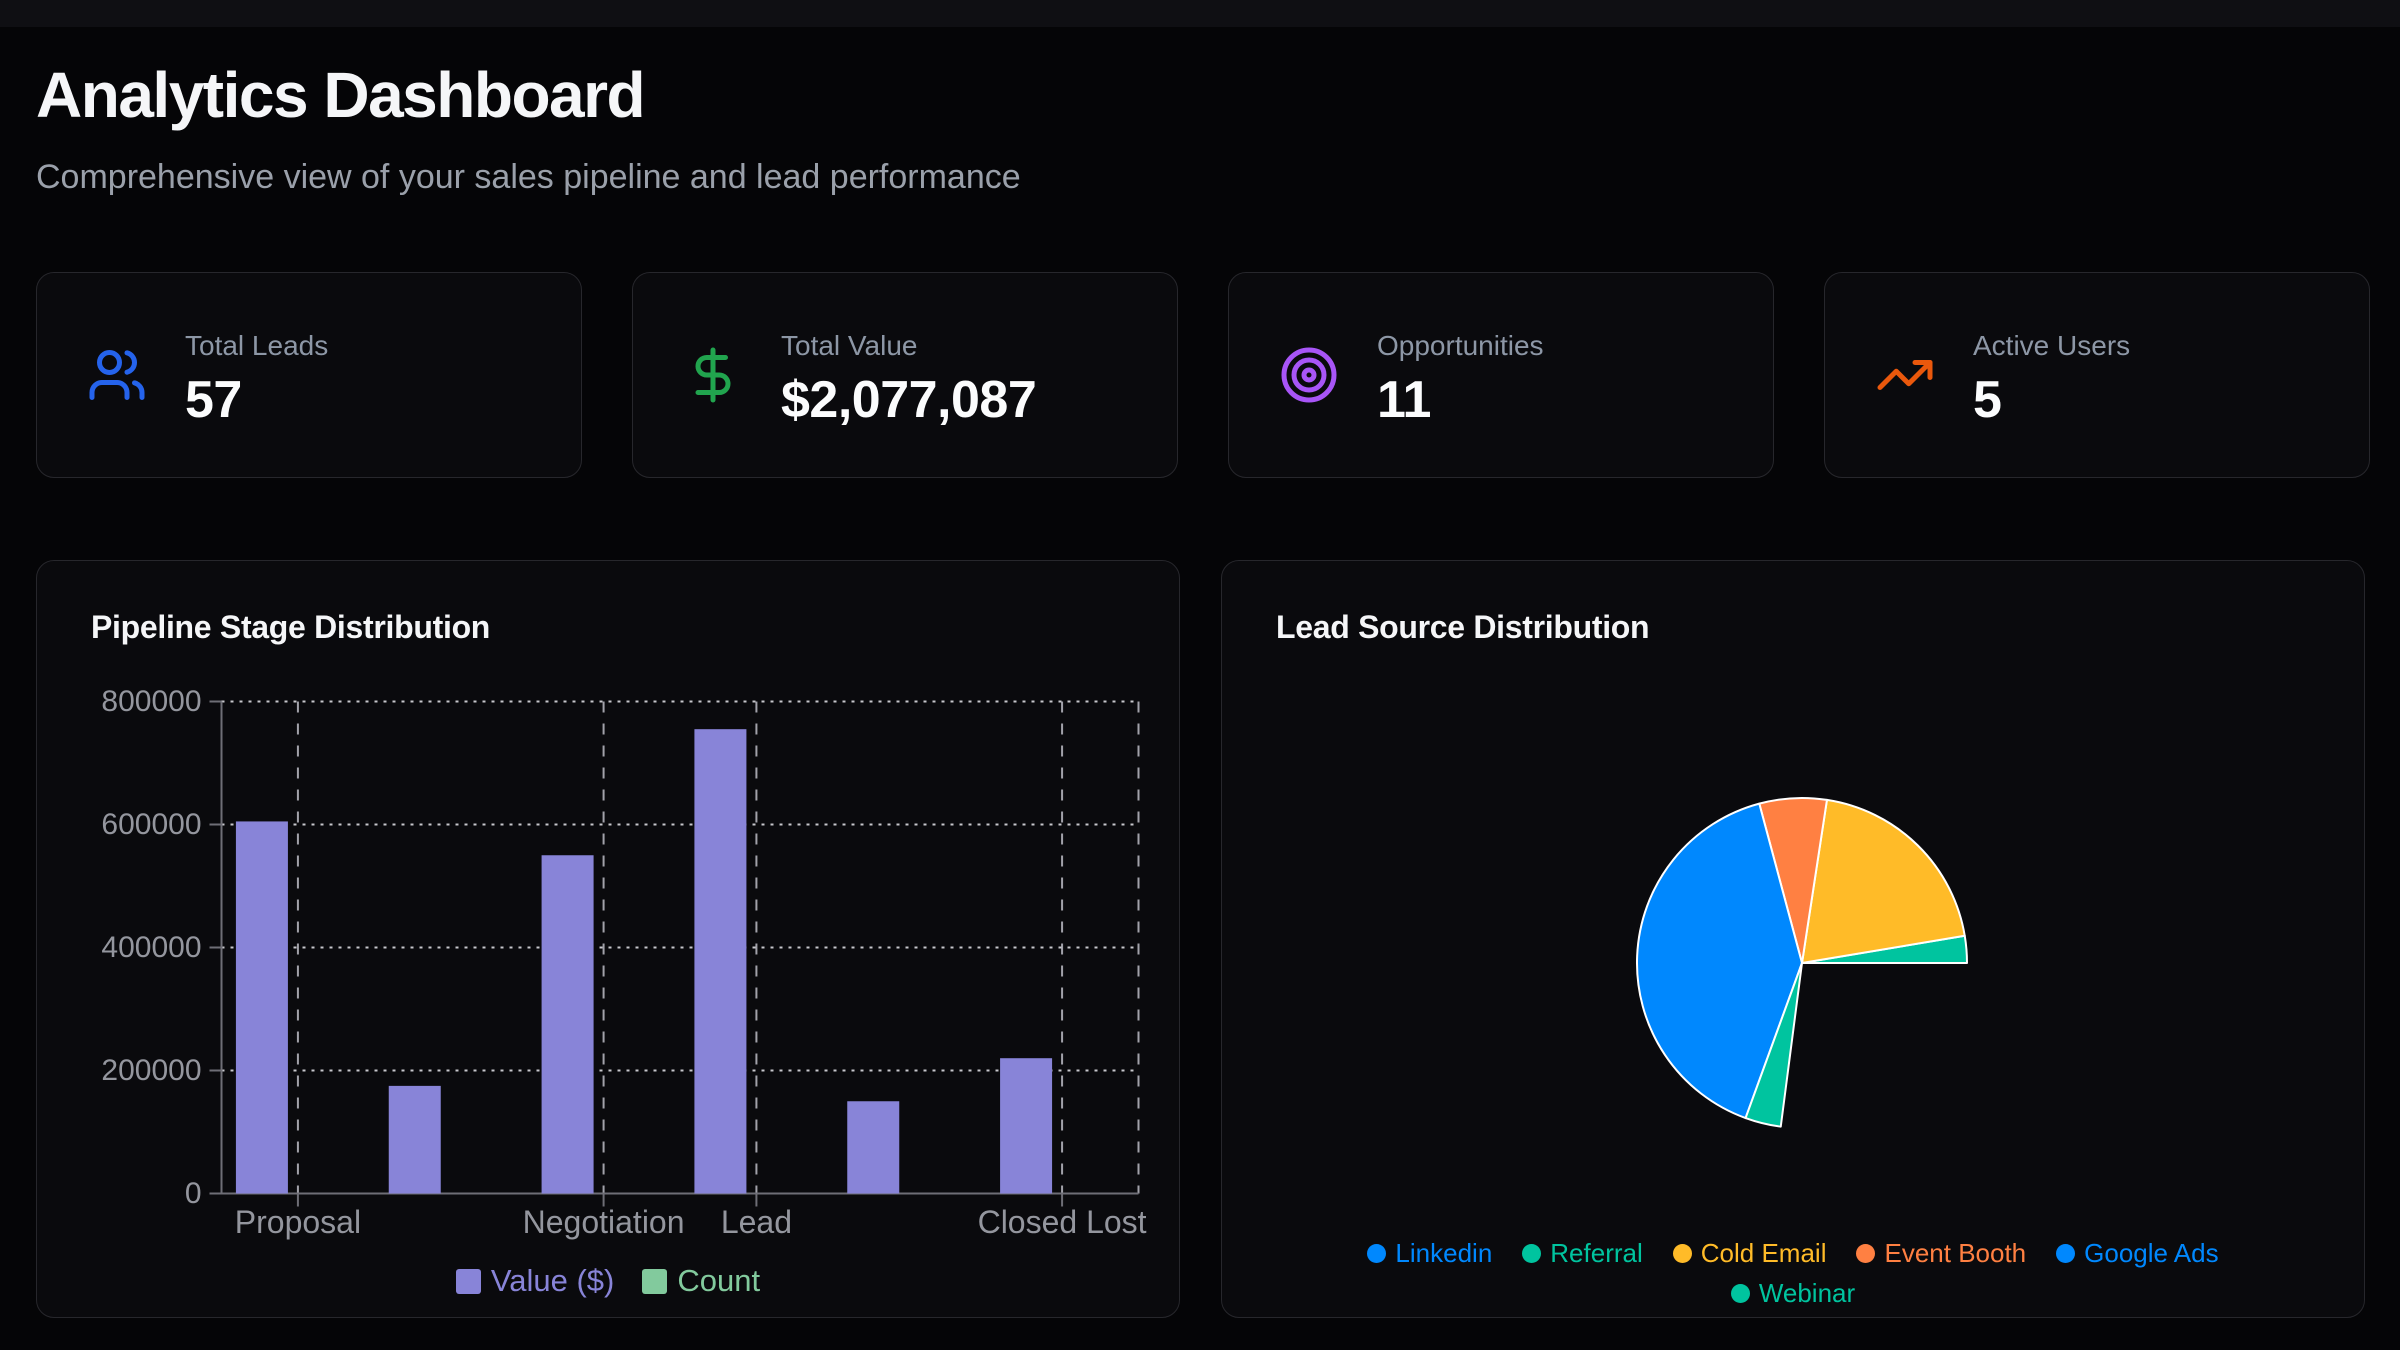 Image resolution: width=2400 pixels, height=1350 pixels. I want to click on stat-label: Active Users, so click(2052, 345).